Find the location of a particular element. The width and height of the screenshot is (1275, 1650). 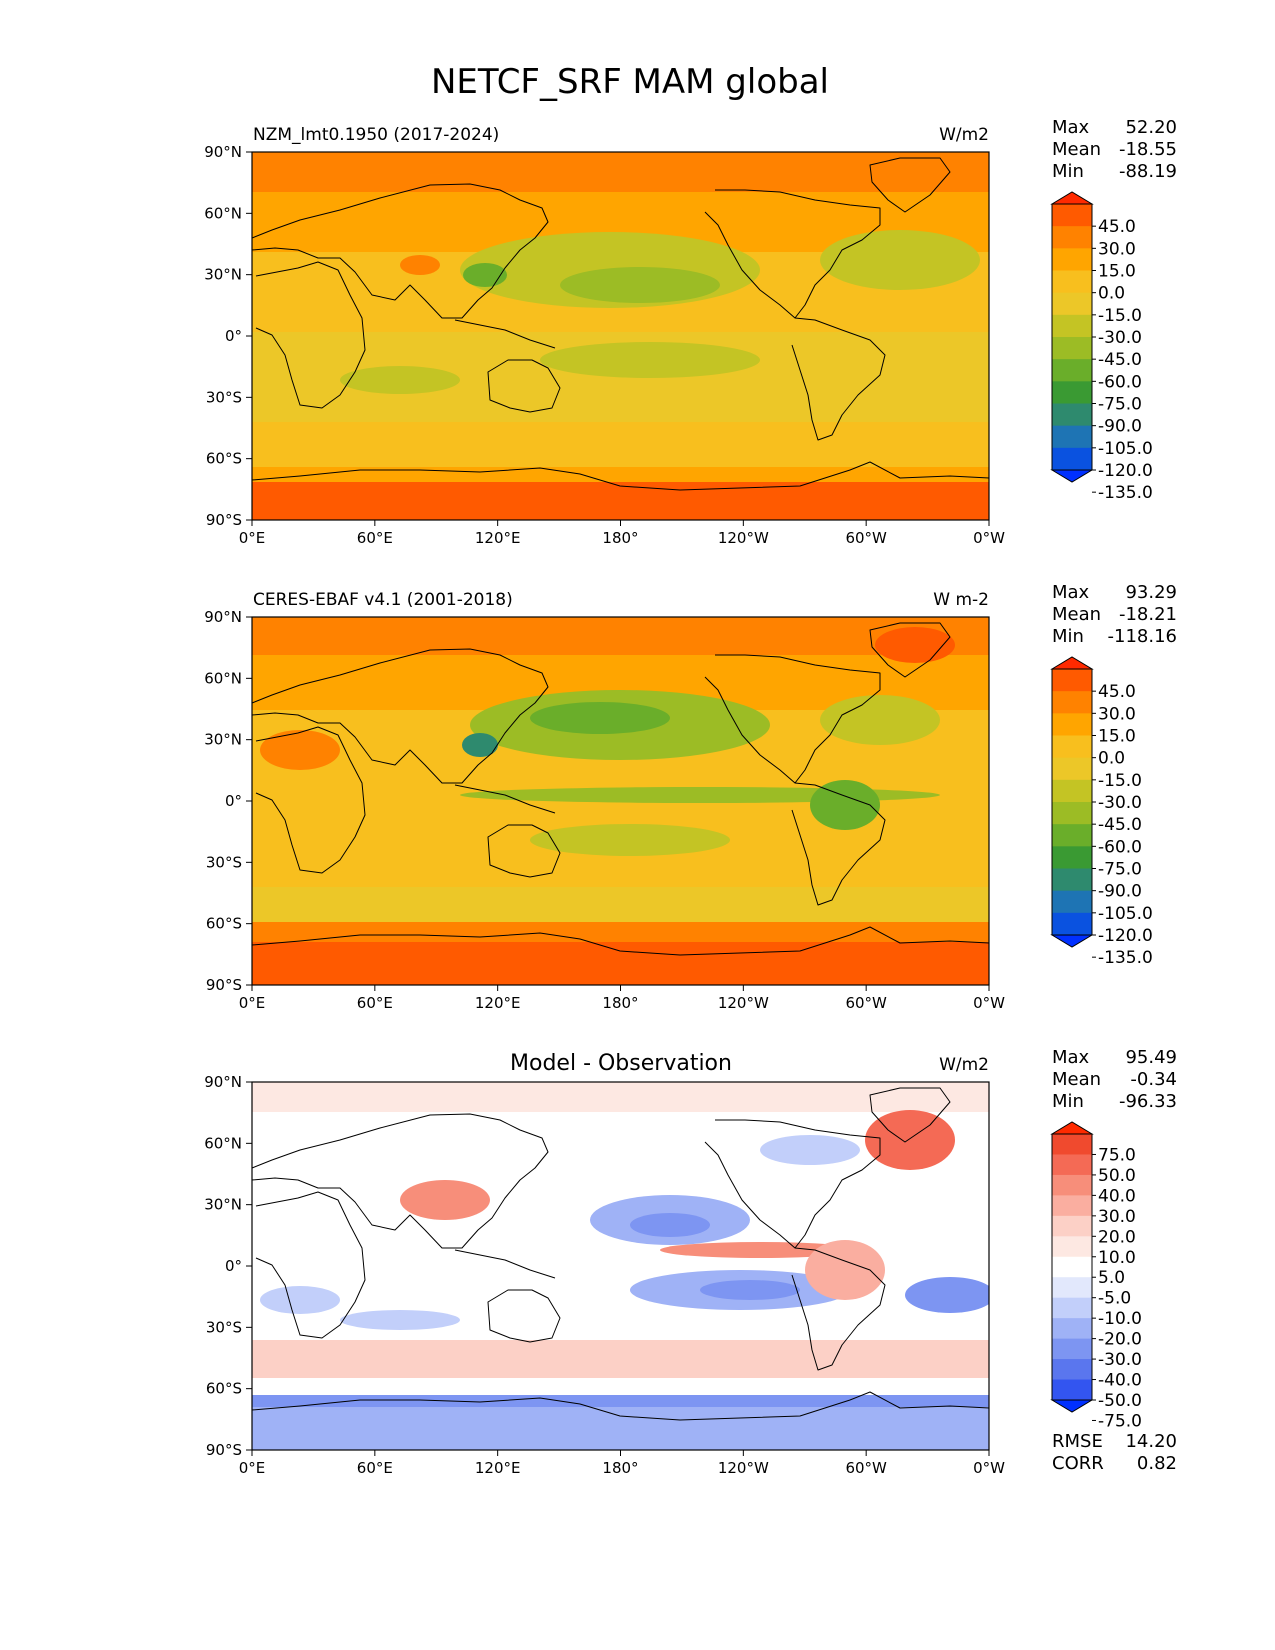

colorbar-level-label: -105.0 is located at coordinates (1125, 449).